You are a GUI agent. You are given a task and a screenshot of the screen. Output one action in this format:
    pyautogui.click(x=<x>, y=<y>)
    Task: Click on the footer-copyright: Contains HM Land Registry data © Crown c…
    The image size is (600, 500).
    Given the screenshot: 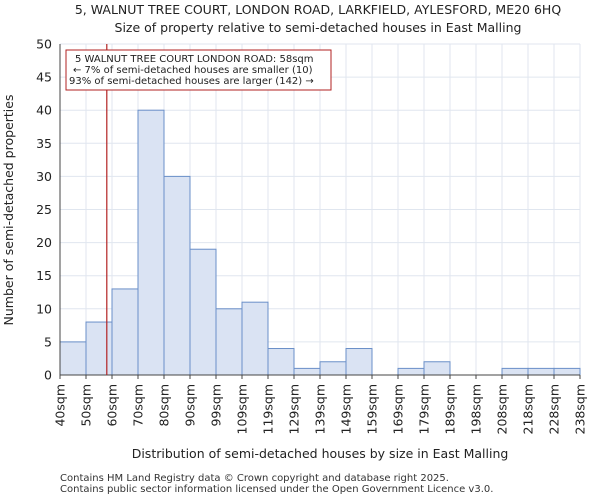 What is the action you would take?
    pyautogui.click(x=254, y=478)
    